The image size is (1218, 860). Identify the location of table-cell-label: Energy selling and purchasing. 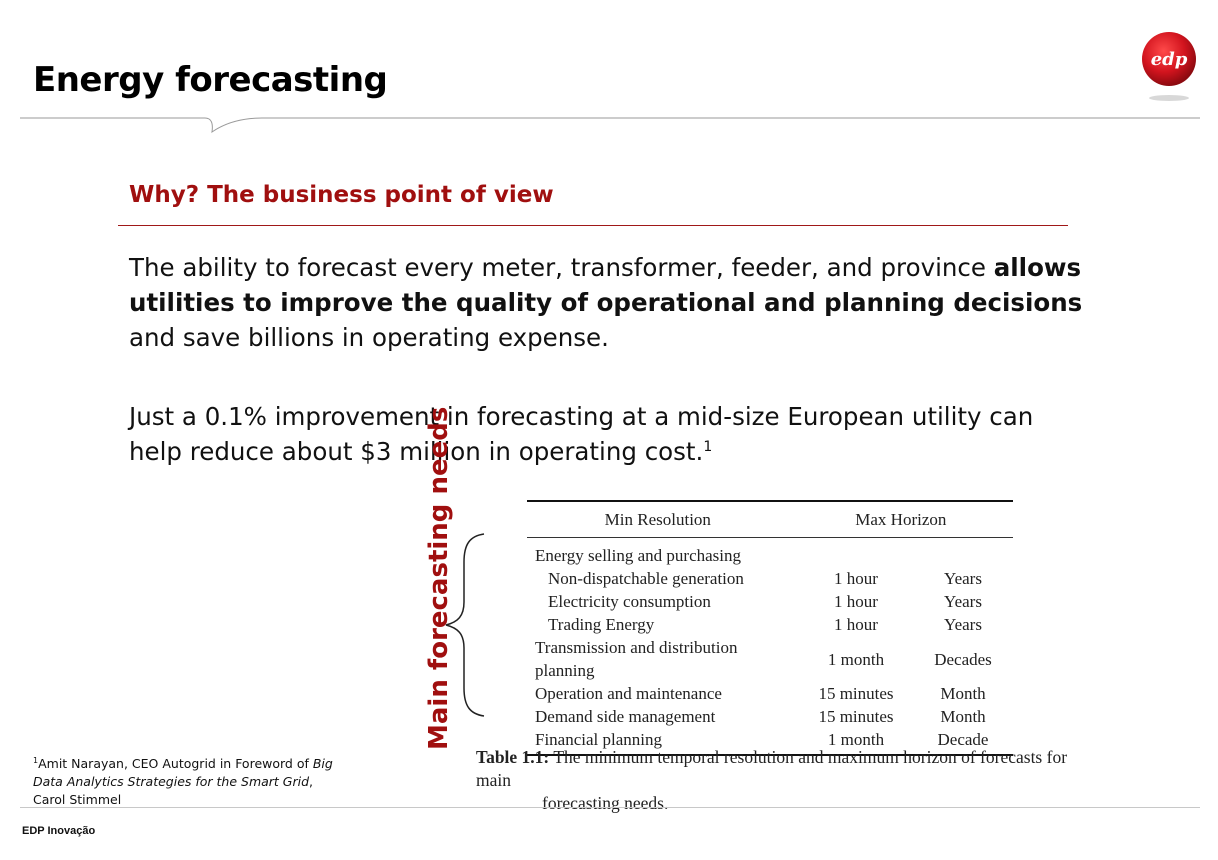
(638, 555).